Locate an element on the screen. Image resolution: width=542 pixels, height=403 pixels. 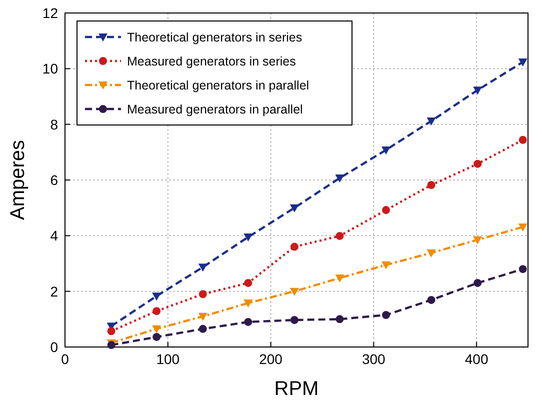
y-tick-label: 2 is located at coordinates (54, 291).